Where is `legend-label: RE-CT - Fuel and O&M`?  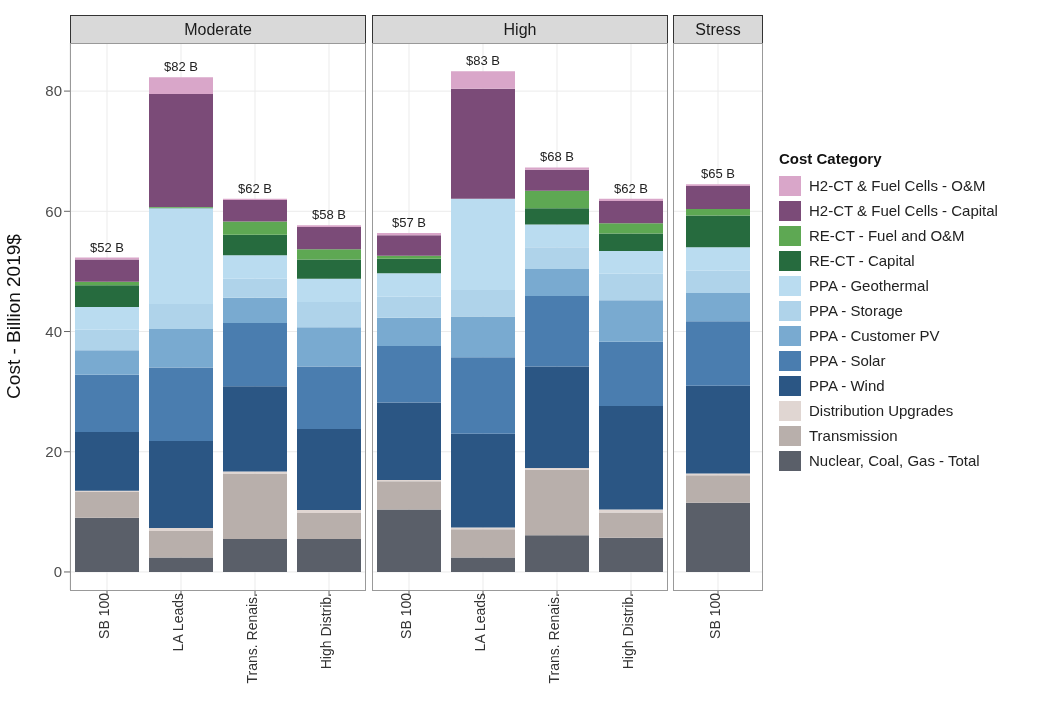 legend-label: RE-CT - Fuel and O&M is located at coordinates (887, 235).